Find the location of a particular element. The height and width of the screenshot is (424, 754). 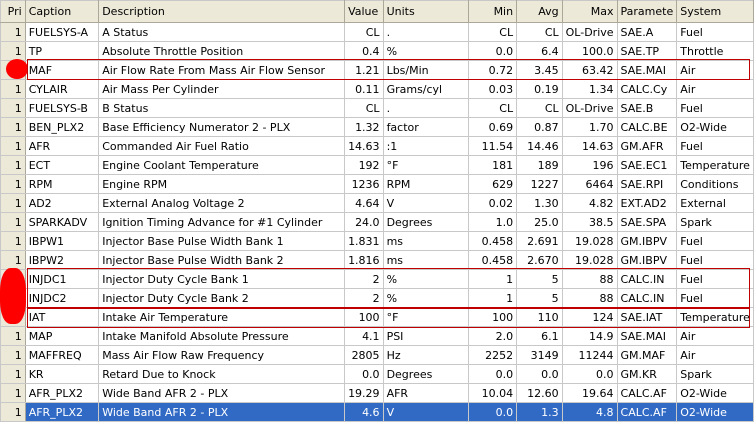

cell-units: Hz is located at coordinates (426, 355).